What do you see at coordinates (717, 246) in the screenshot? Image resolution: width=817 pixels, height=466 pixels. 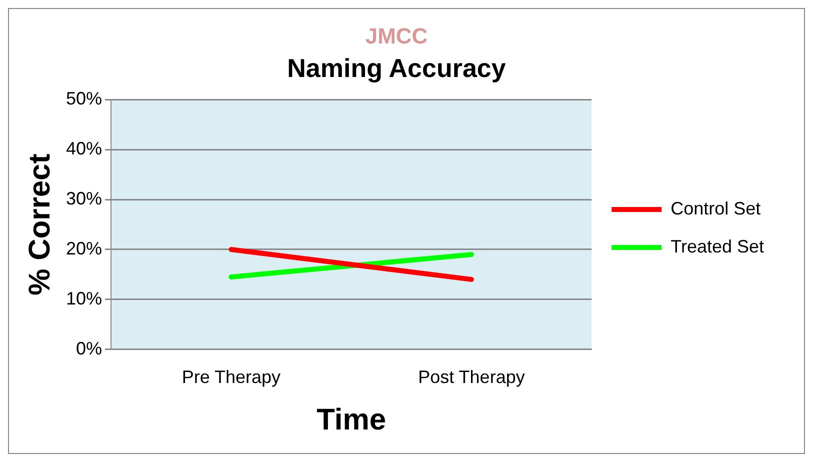 I see `legend-label: Treated Set` at bounding box center [717, 246].